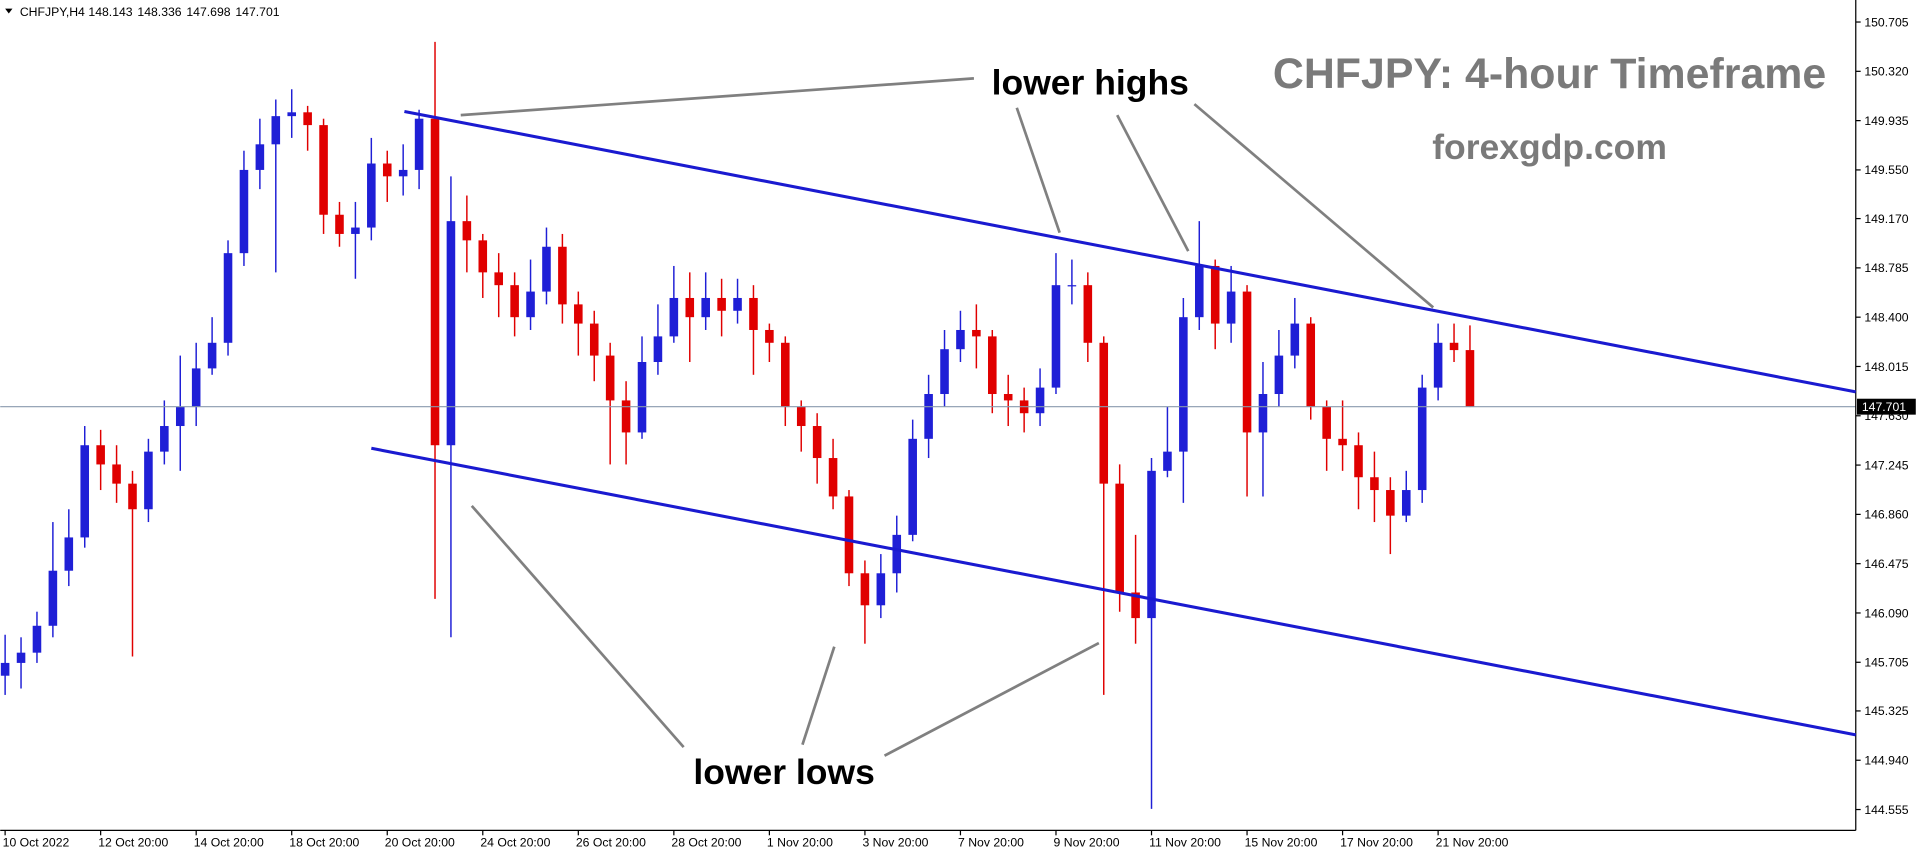 This screenshot has width=1916, height=850. I want to click on y-tick-label: 150.705, so click(1886, 22).